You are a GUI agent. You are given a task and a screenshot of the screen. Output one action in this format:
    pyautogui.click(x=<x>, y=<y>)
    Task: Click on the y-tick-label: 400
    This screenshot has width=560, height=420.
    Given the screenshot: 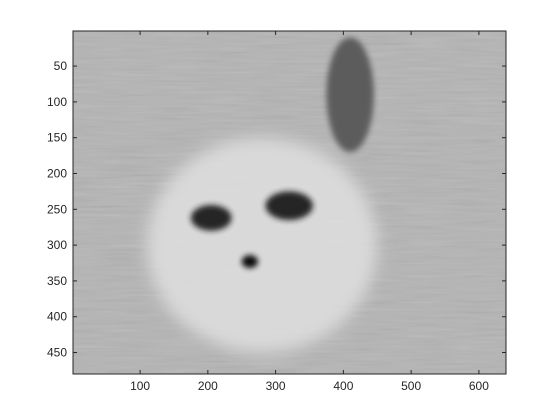 What is the action you would take?
    pyautogui.click(x=57, y=317)
    